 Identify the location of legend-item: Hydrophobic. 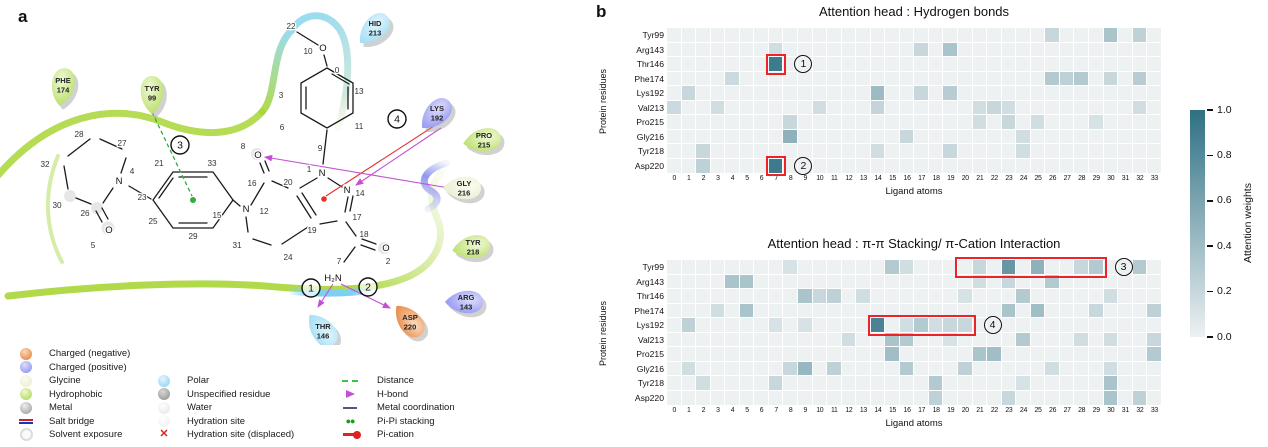
(89, 395).